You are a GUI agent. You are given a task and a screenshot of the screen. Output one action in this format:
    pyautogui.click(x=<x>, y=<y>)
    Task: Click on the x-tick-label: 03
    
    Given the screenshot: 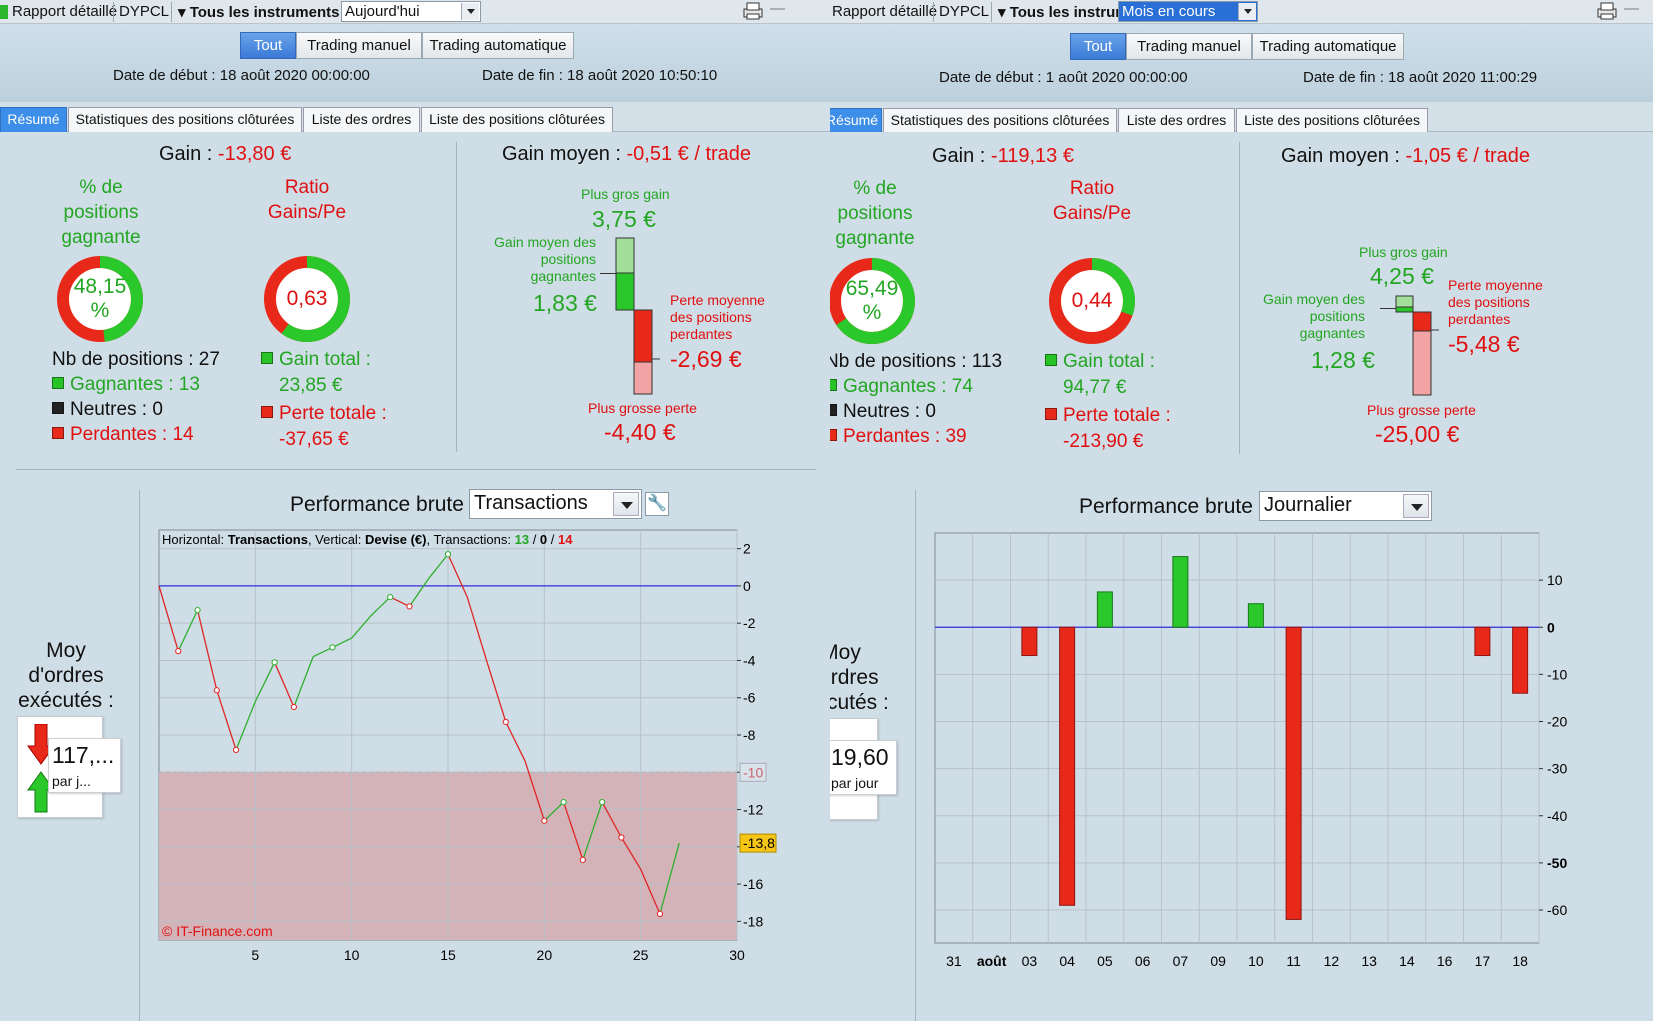 What is the action you would take?
    pyautogui.click(x=1030, y=961)
    